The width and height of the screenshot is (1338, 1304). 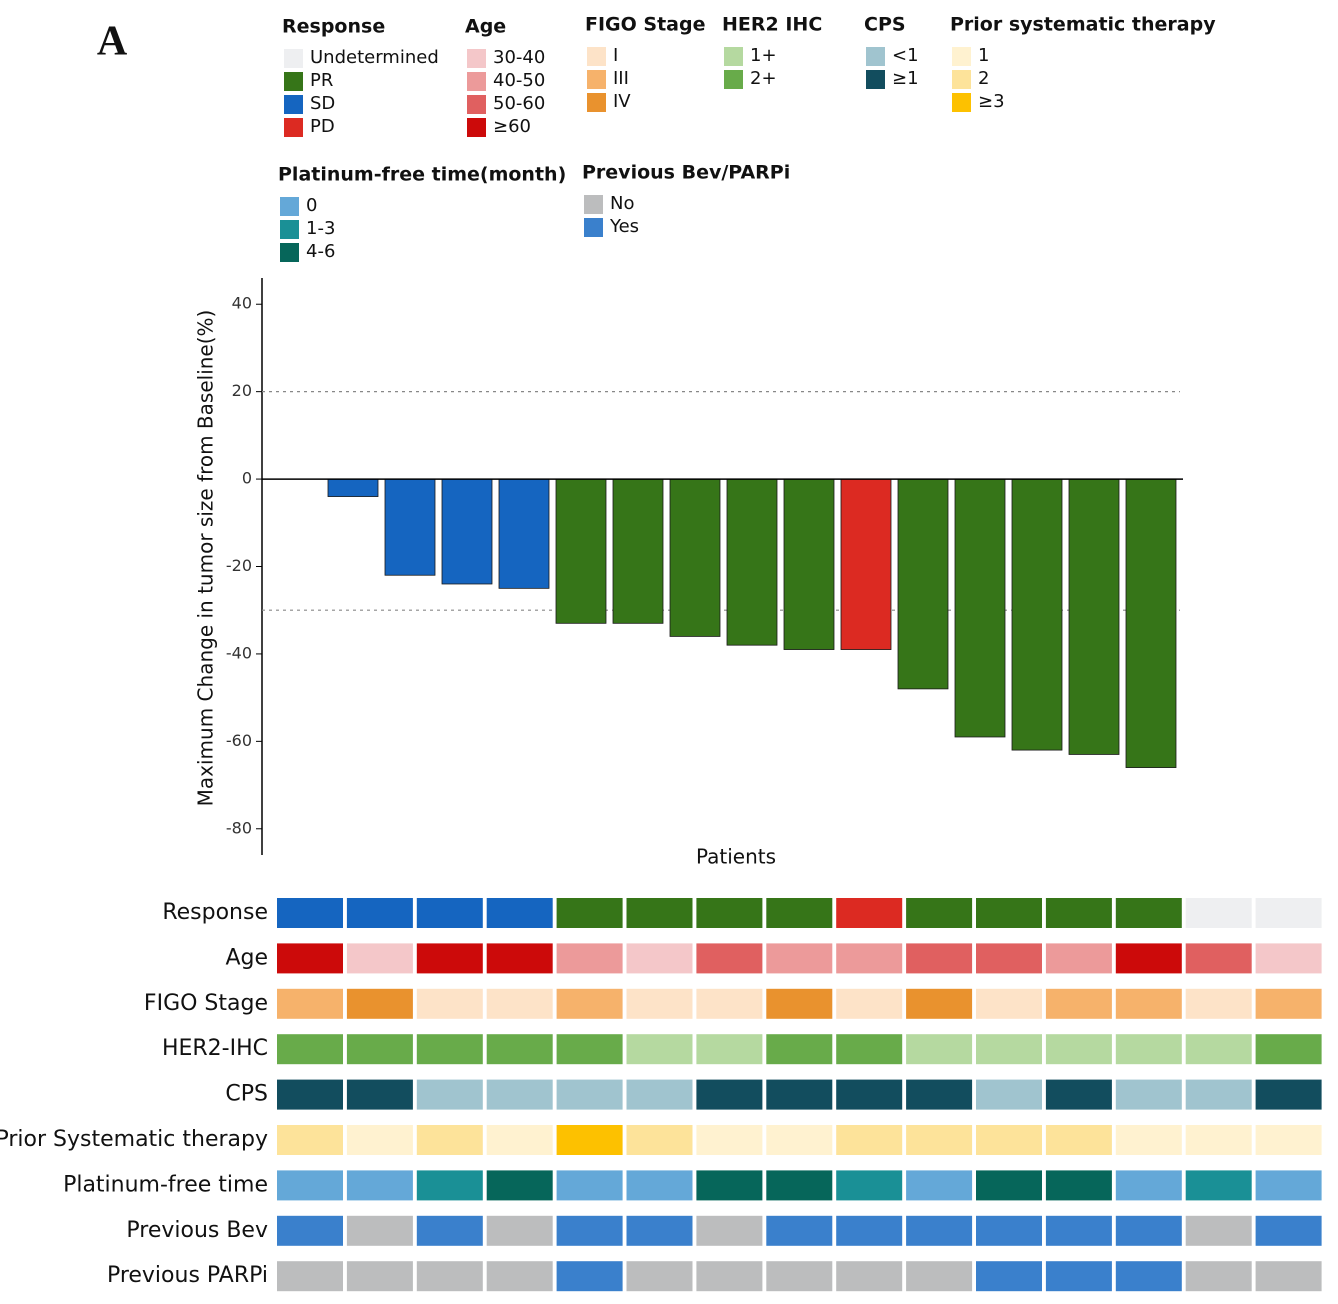 I want to click on legend-label: ≥3, so click(x=991, y=101).